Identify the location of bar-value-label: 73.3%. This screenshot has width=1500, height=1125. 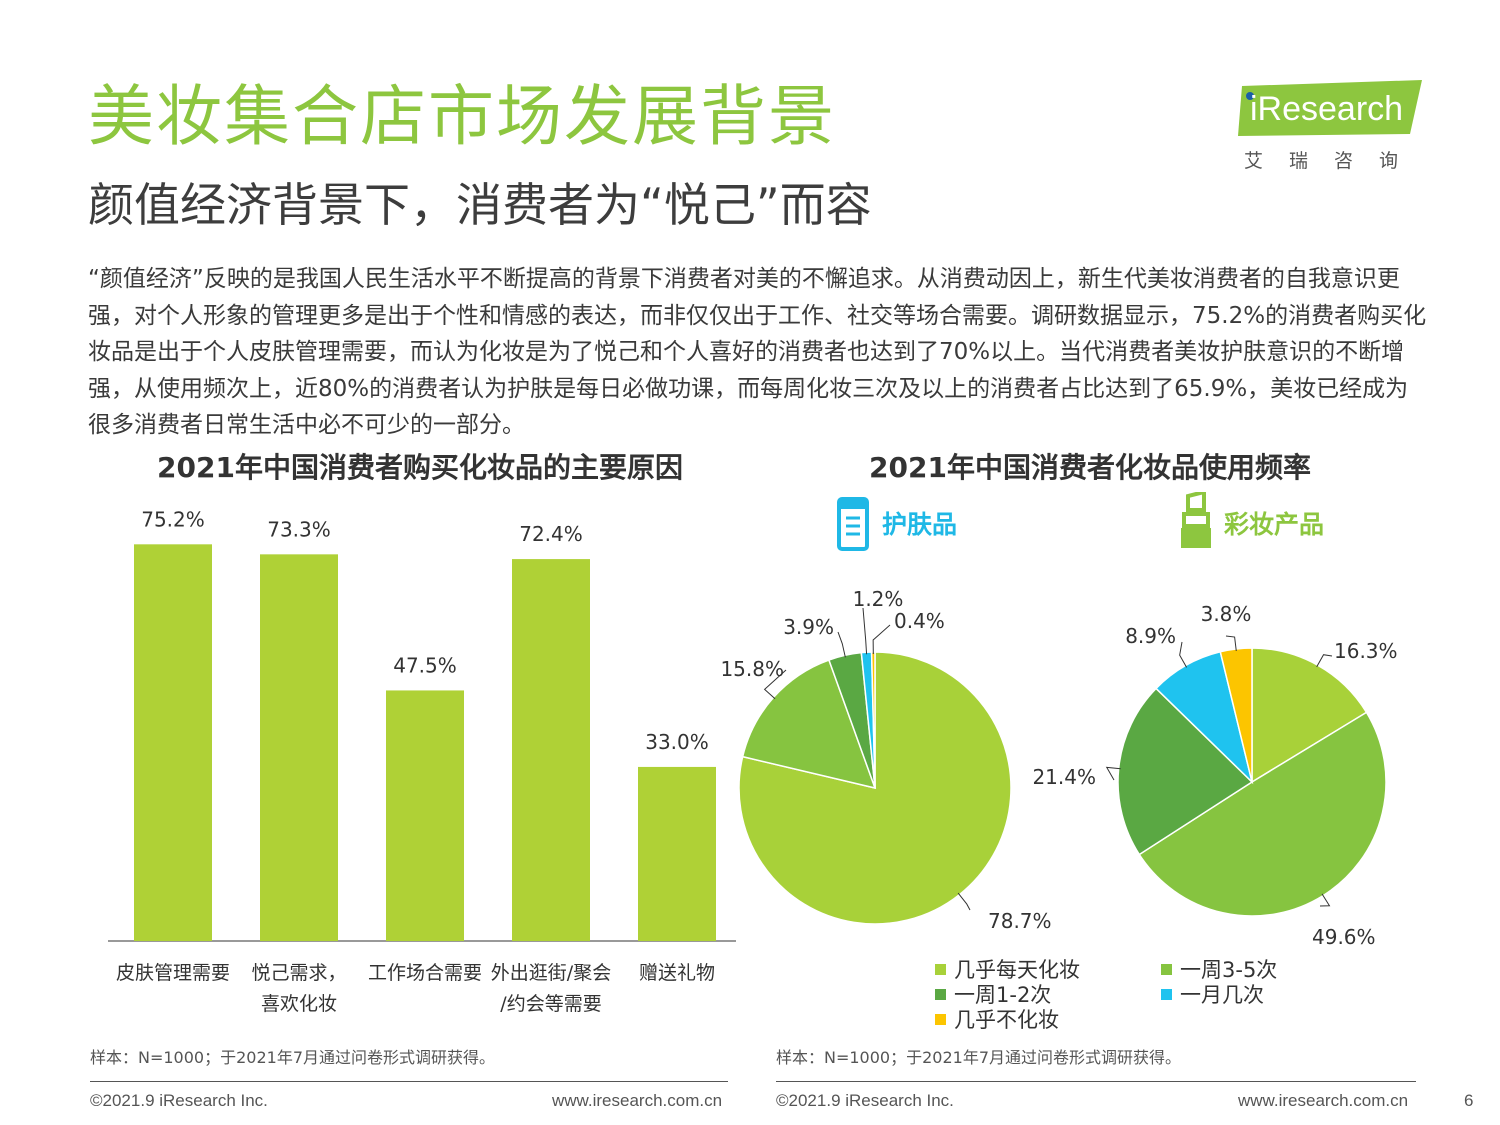
(299, 529).